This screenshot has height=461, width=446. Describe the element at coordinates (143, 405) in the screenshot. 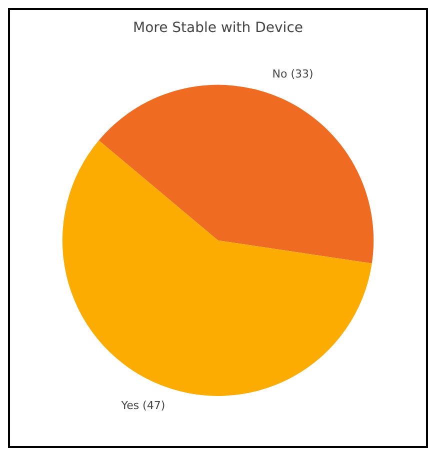

I see `slice-label: Yes (47)` at that location.